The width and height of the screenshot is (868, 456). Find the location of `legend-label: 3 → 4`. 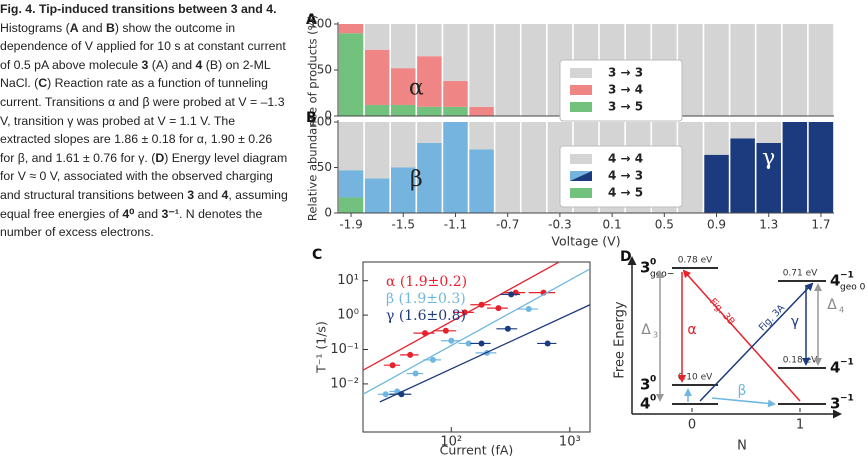

legend-label: 3 → 4 is located at coordinates (625, 90).